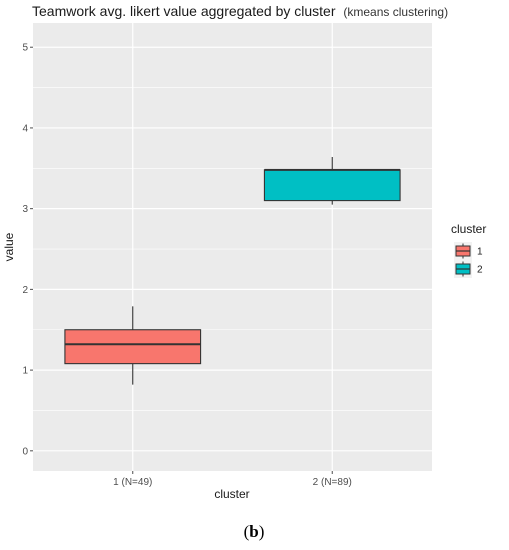 The image size is (509, 550). I want to click on chart-title-suffix: (kmeans clustering), so click(395, 12).